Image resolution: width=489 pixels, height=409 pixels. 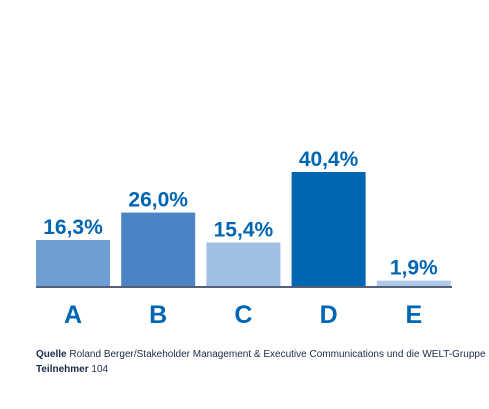 I want to click on category-label-c: C, so click(x=243, y=315).